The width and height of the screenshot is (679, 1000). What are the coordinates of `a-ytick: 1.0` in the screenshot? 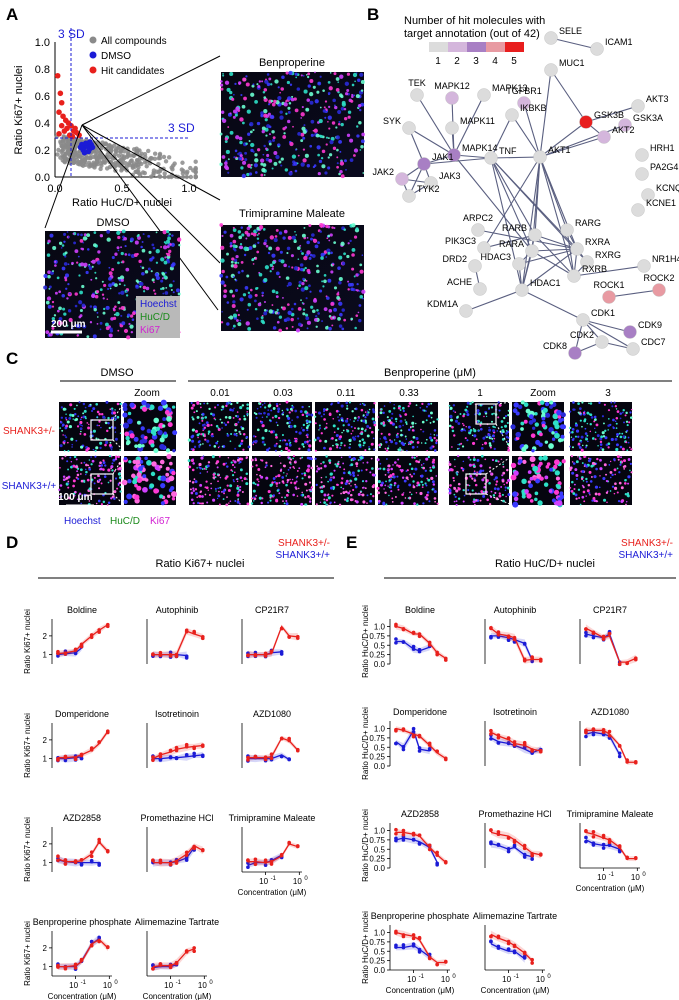 It's located at (42, 43).